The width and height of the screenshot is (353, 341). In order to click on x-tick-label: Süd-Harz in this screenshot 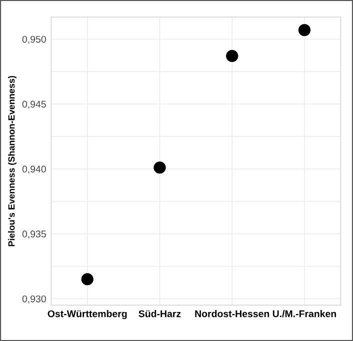, I will do `click(159, 314)`.